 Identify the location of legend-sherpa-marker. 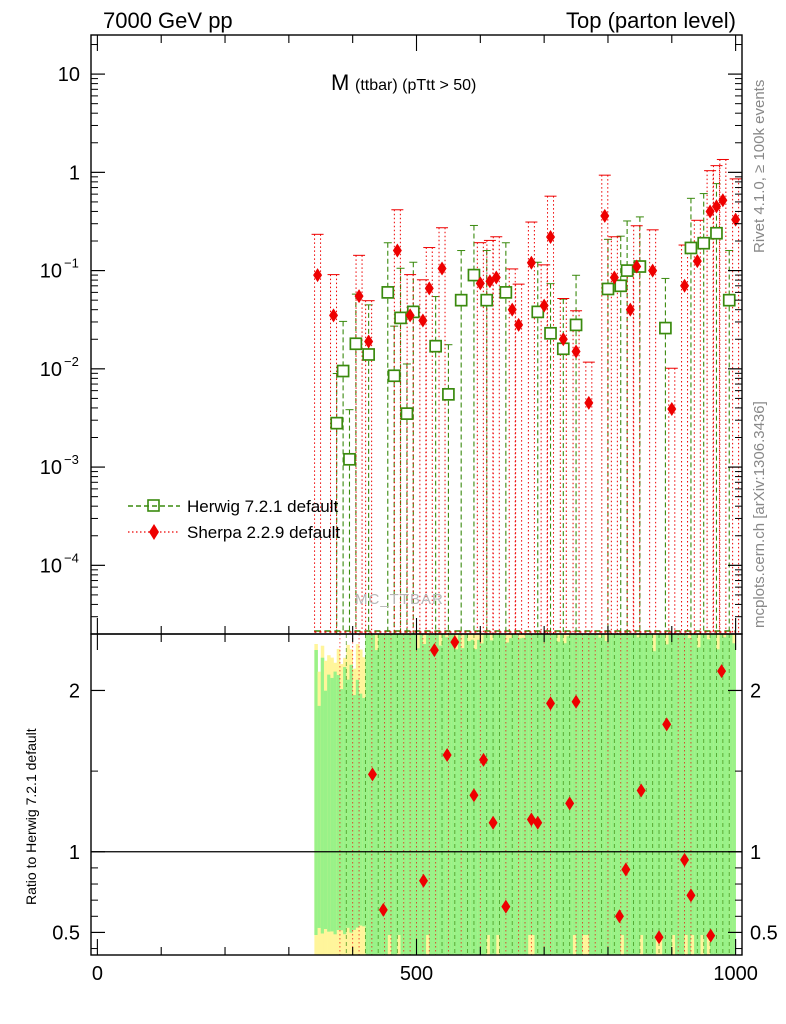
(154, 532).